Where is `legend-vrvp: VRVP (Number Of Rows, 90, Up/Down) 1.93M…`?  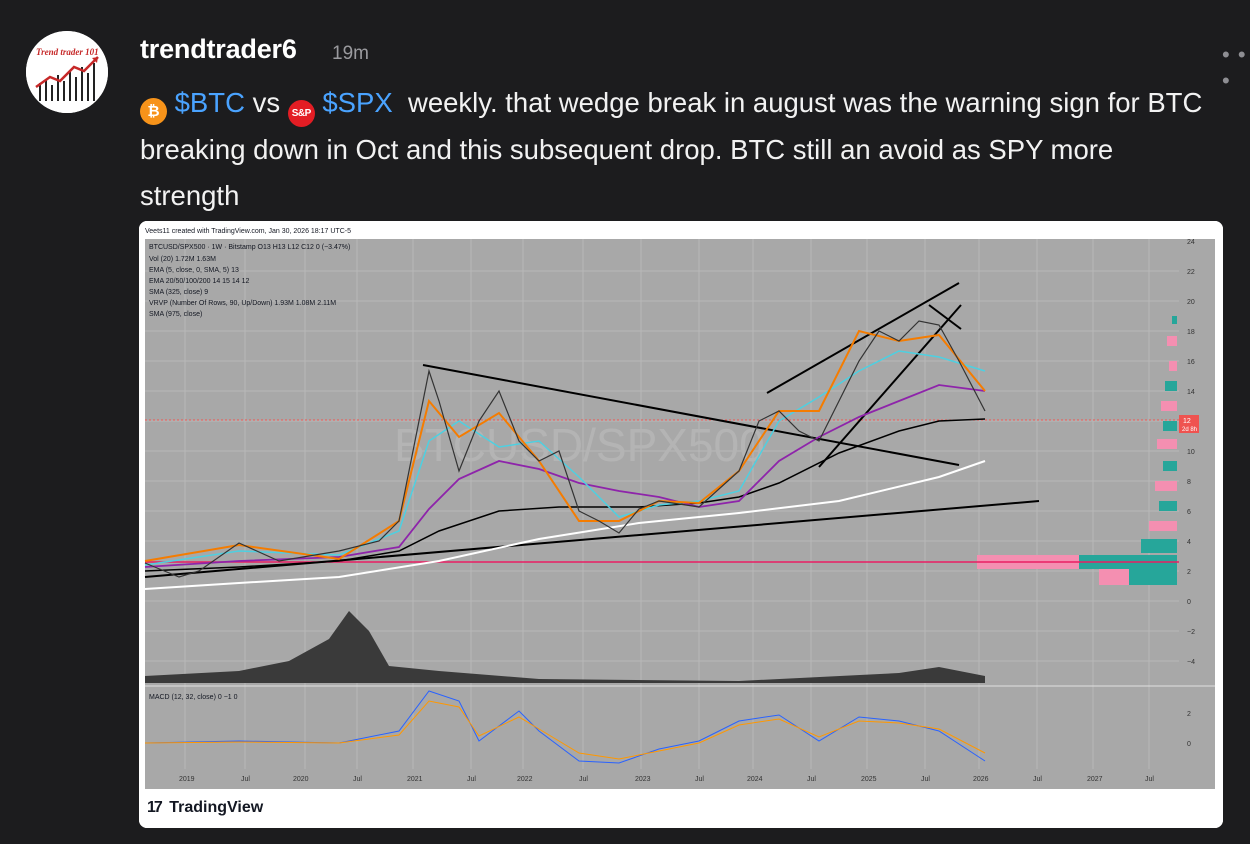 legend-vrvp: VRVP (Number Of Rows, 90, Up/Down) 1.93M… is located at coordinates (242, 303).